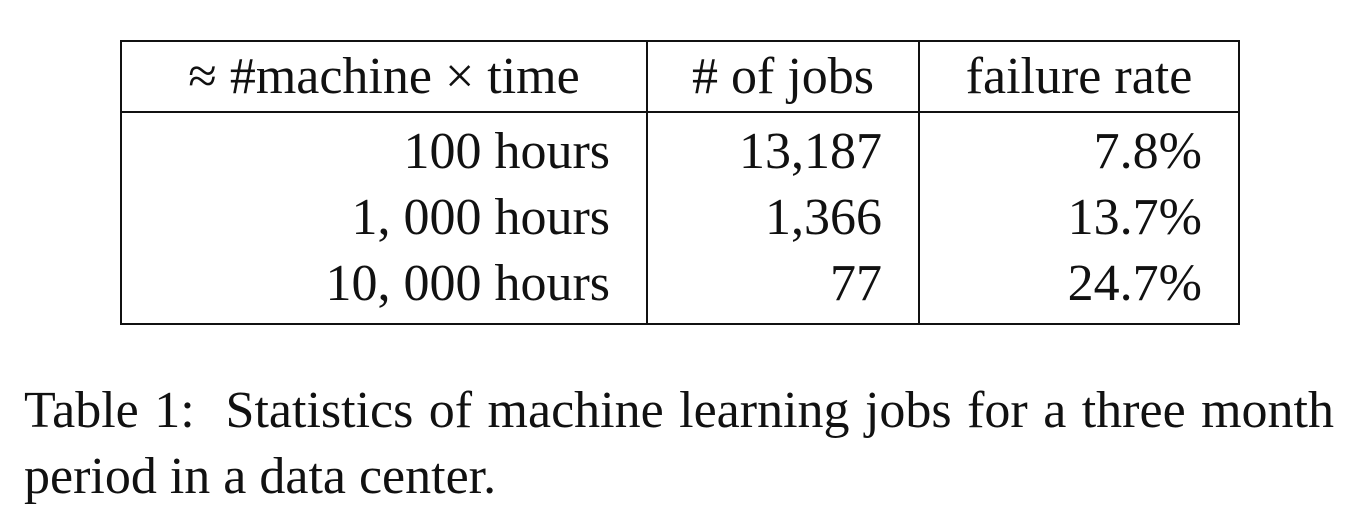  What do you see at coordinates (782, 218) in the screenshot?
I see `cell-num-jobs: 1,366` at bounding box center [782, 218].